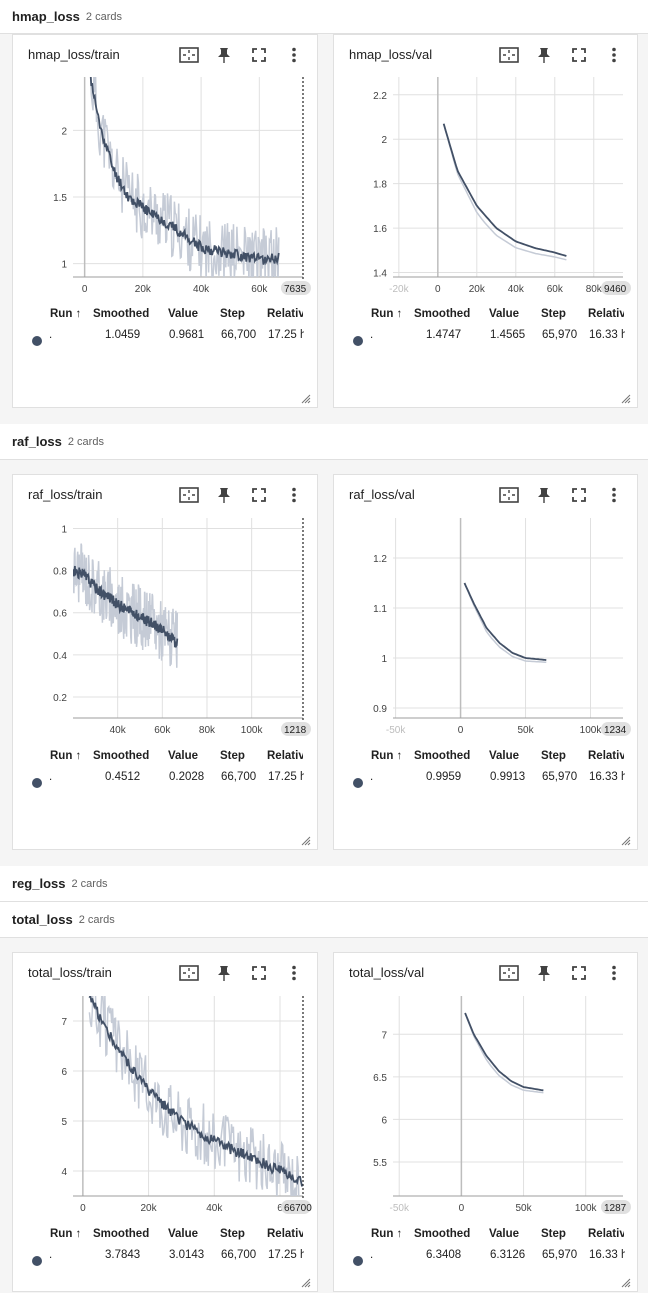 The height and width of the screenshot is (1293, 648). I want to click on table-row: . 0.4512 0.2028 66,700 17.25 h, so click(165, 779).